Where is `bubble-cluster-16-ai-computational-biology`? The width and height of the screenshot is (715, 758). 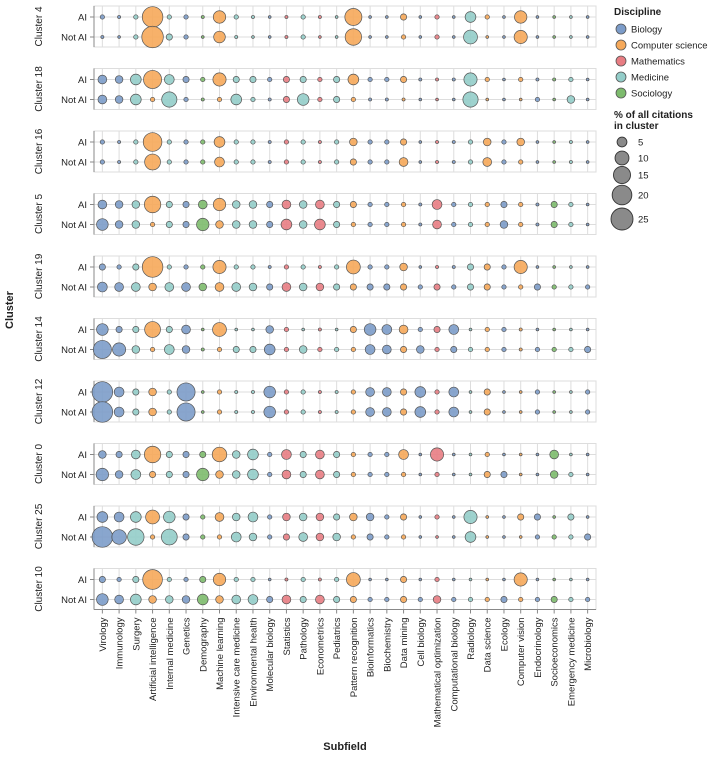
bubble-cluster-16-ai-computational-biology is located at coordinates (453, 142).